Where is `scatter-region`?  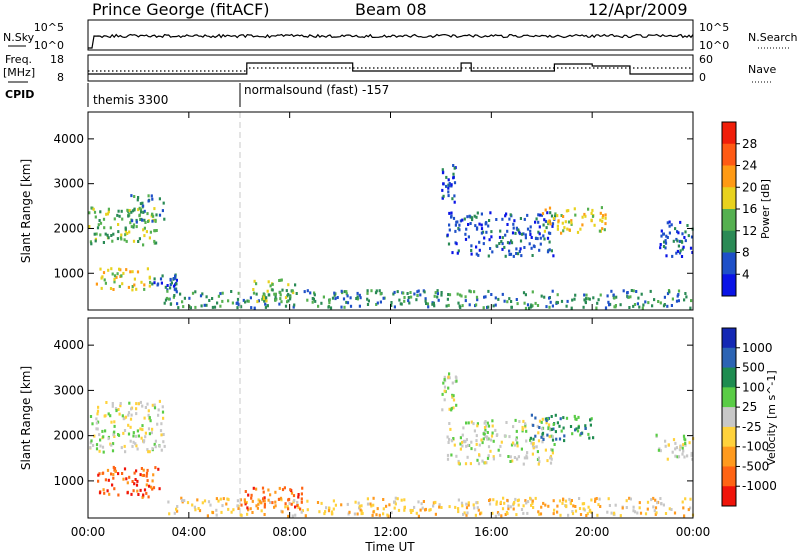 scatter-region is located at coordinates (129, 482).